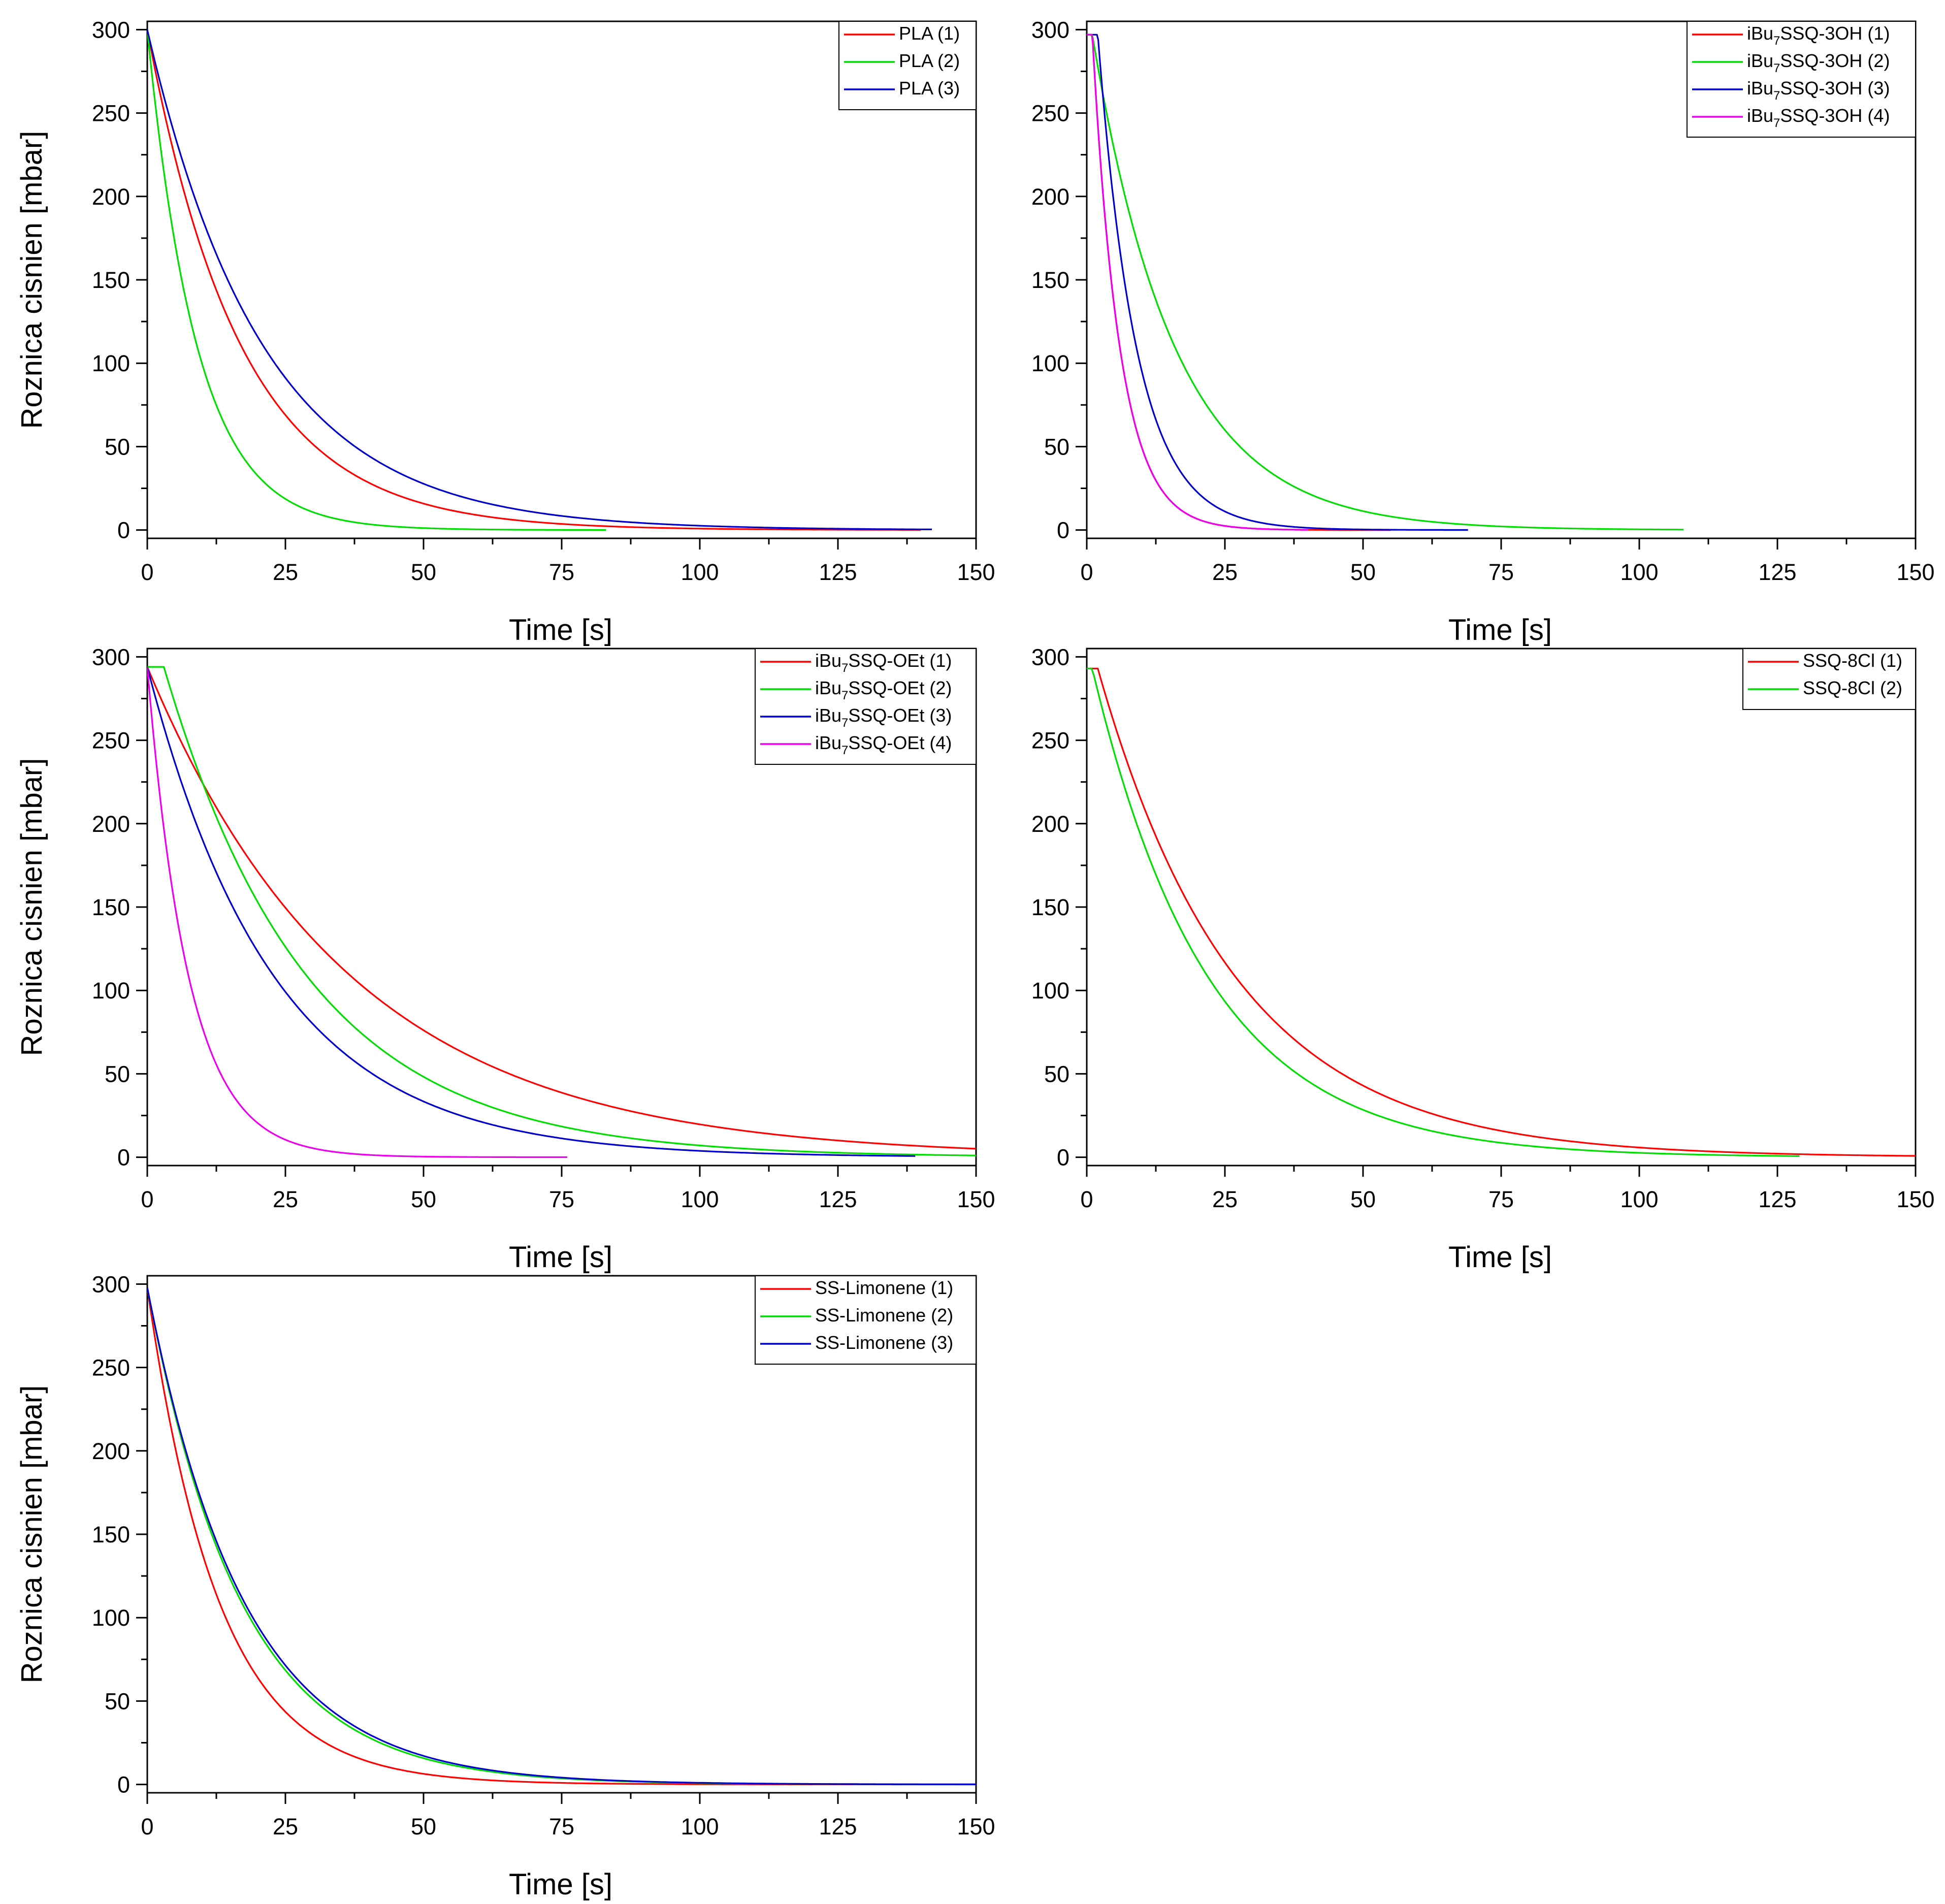  I want to click on legend-label: SS-Limonene (1), so click(884, 1287).